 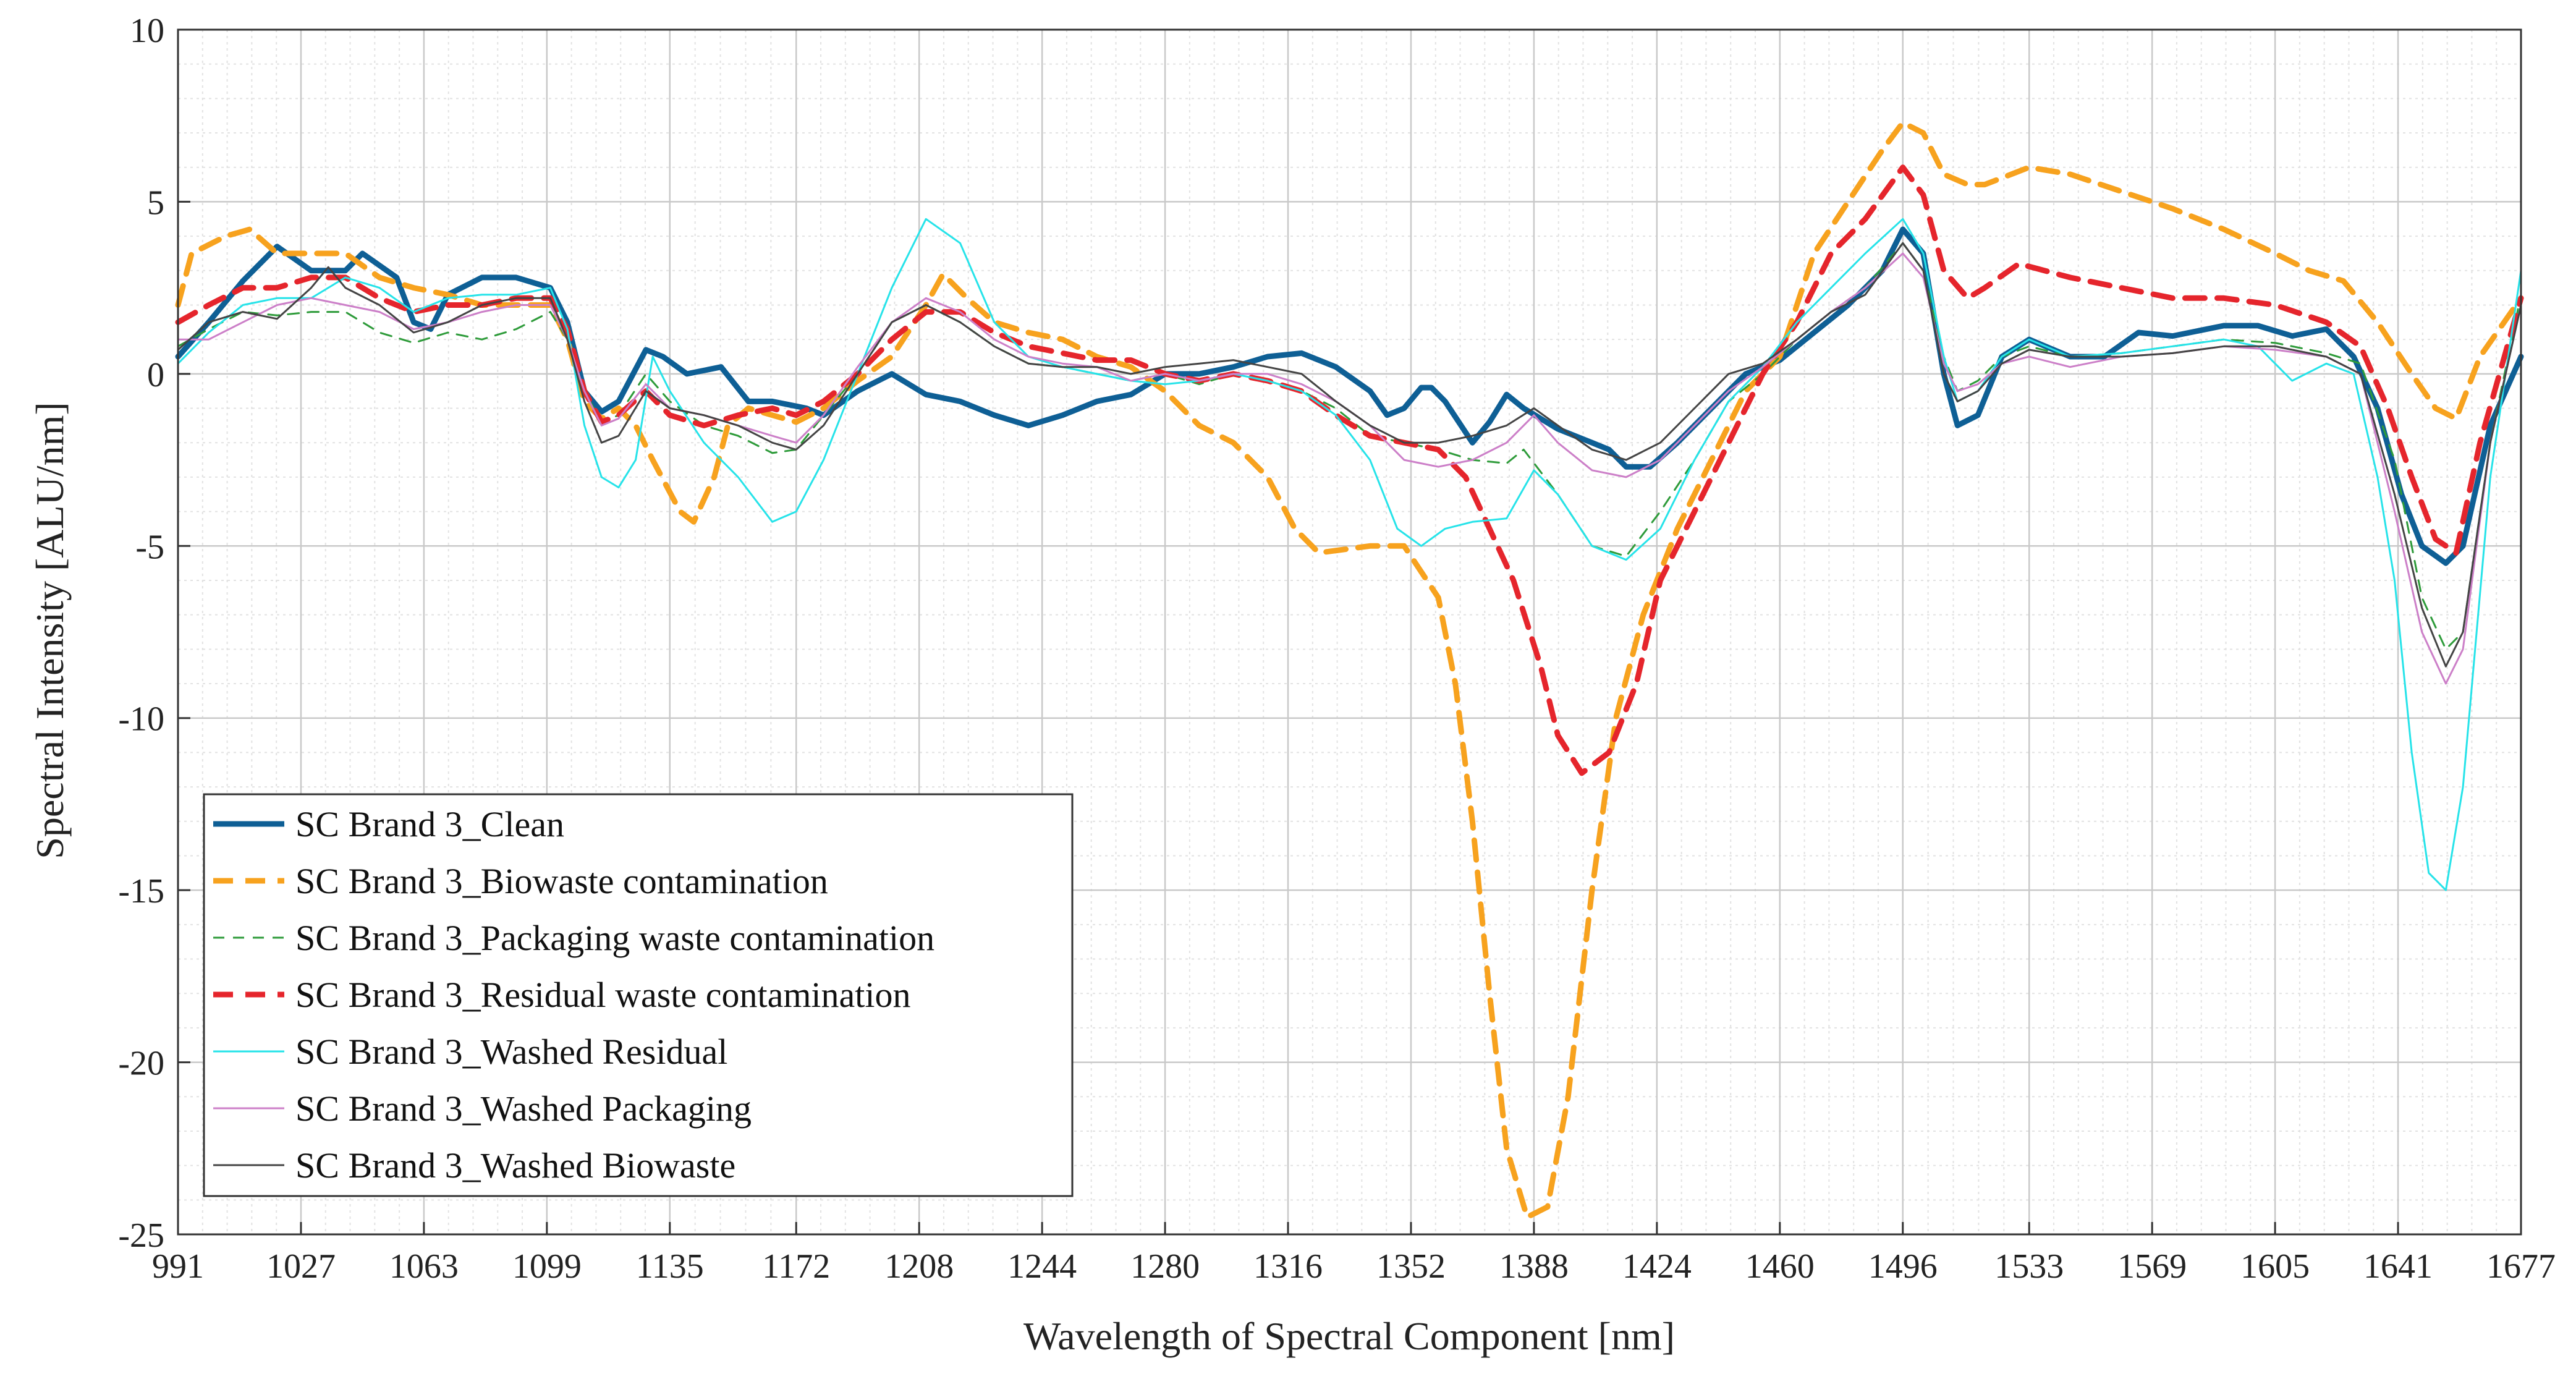 I want to click on x-tick-label: 1641, so click(x=2398, y=1266).